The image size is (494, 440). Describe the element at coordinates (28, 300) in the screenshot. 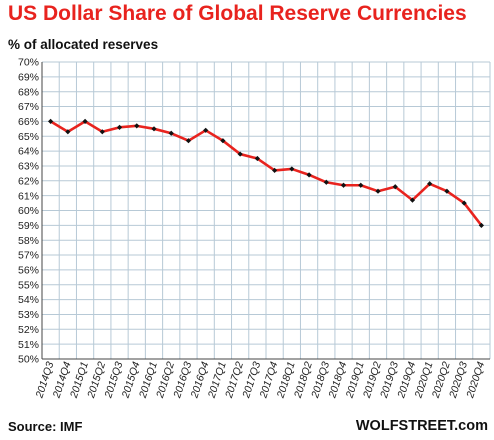

I see `y-tick-label: 54%` at that location.